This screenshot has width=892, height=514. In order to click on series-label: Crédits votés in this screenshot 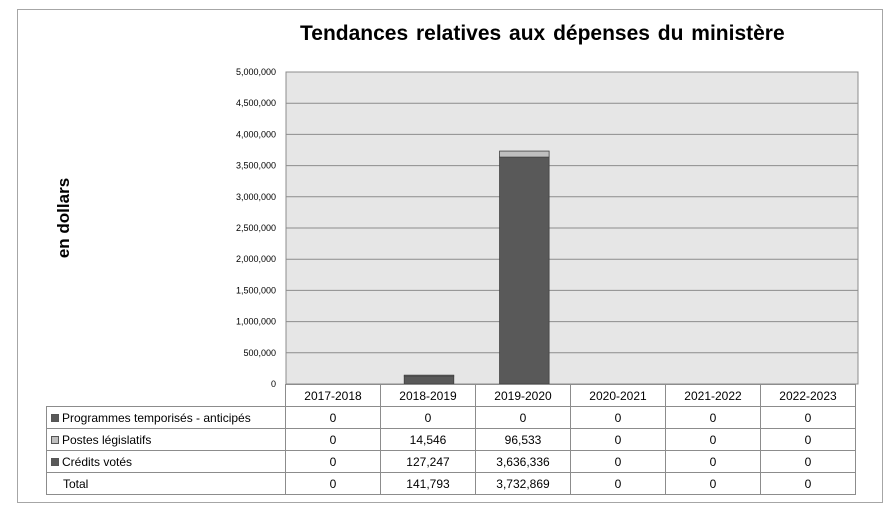, I will do `click(166, 461)`.